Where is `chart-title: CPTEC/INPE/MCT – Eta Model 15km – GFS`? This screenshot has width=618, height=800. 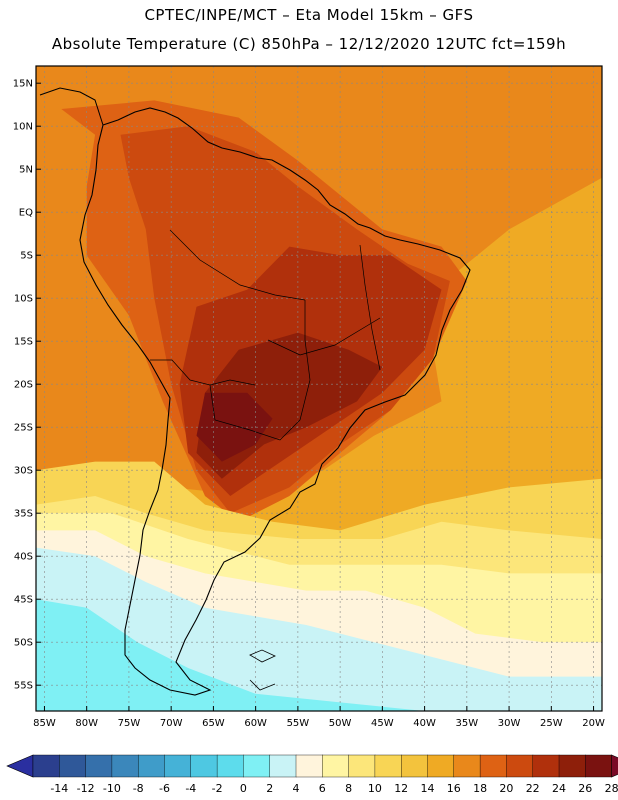
chart-title: CPTEC/INPE/MCT – Eta Model 15km – GFS is located at coordinates (309, 15).